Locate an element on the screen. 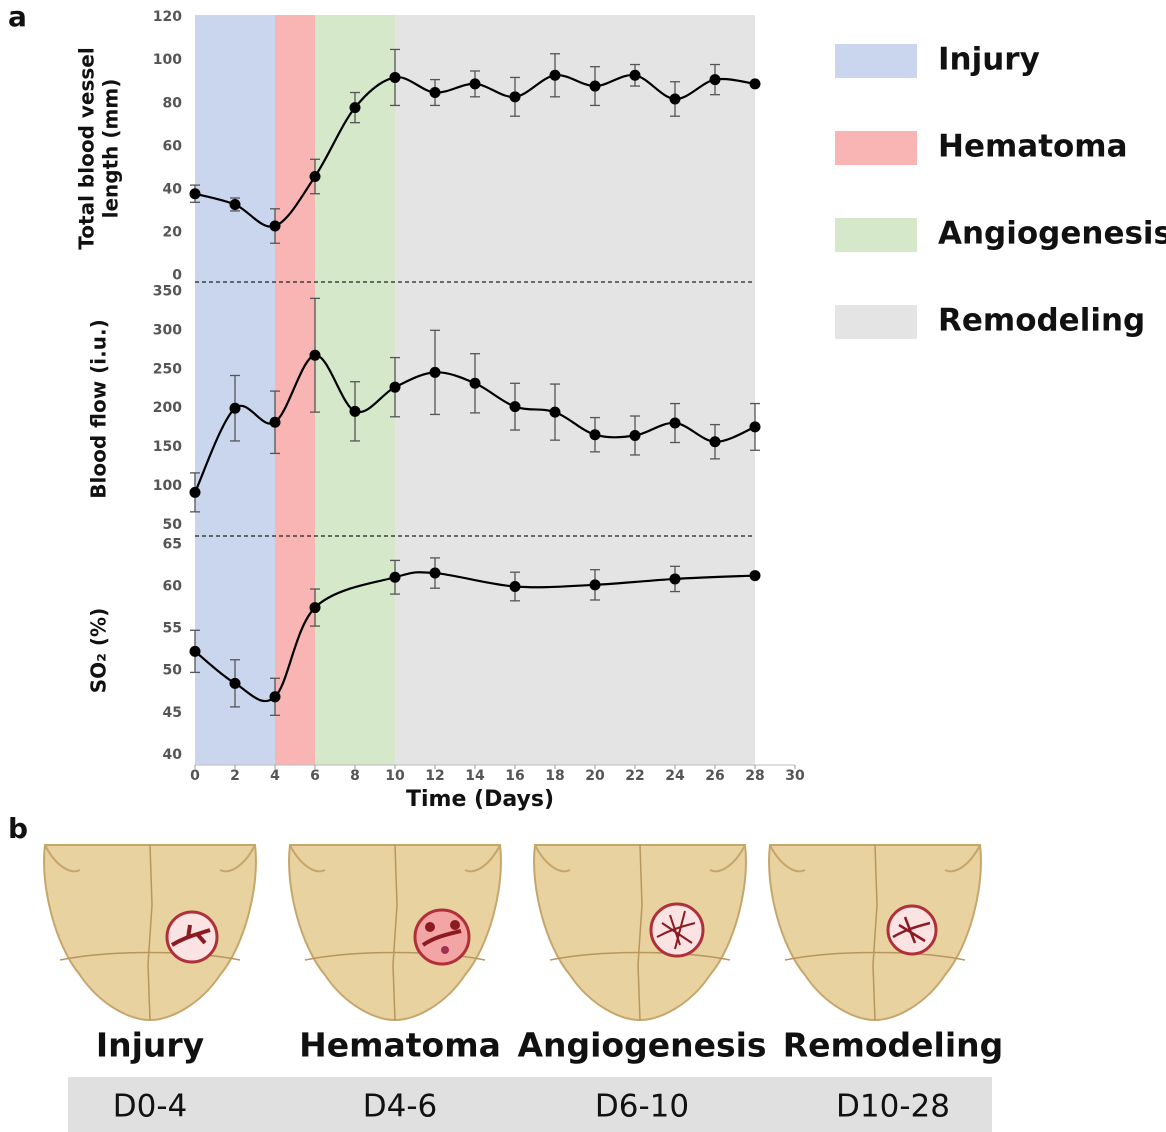 This screenshot has width=1166, height=1132. x-tick-label: 12 is located at coordinates (434, 776).